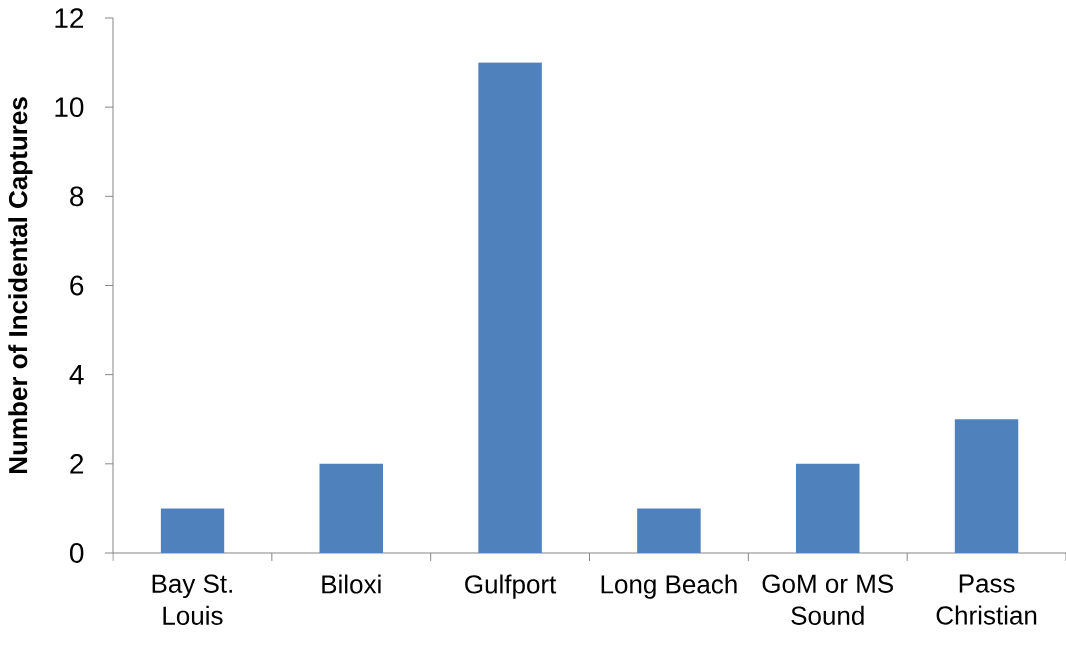 Image resolution: width=1066 pixels, height=647 pixels. What do you see at coordinates (351, 584) in the screenshot?
I see `x-tick-label: Biloxi` at bounding box center [351, 584].